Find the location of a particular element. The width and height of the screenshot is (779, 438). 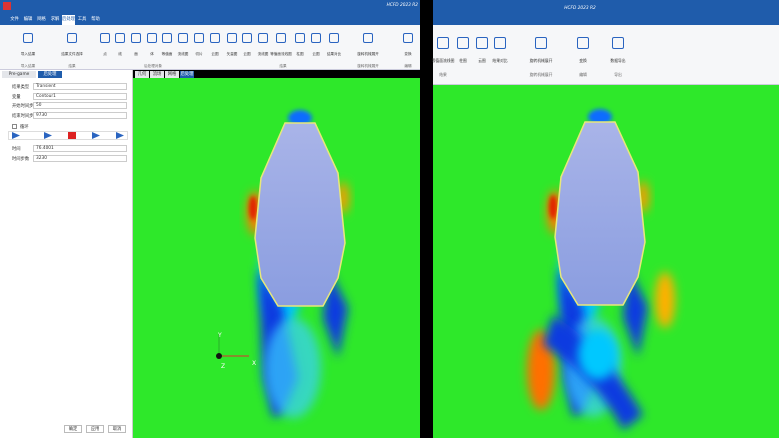

field-input: 76.4001 is located at coordinates (80, 148).